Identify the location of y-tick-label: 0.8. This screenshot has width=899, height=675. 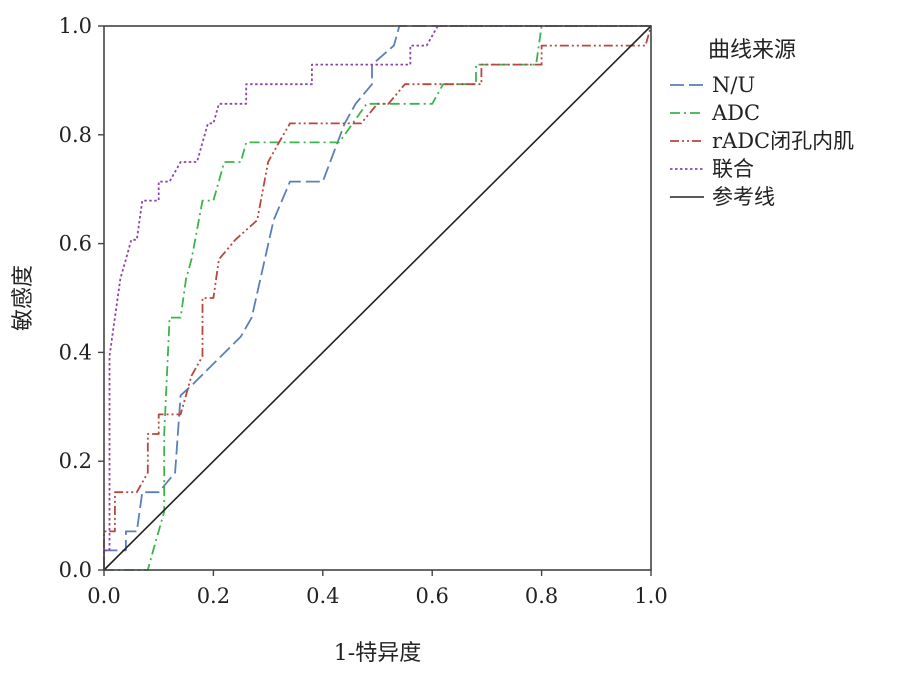
(75, 135).